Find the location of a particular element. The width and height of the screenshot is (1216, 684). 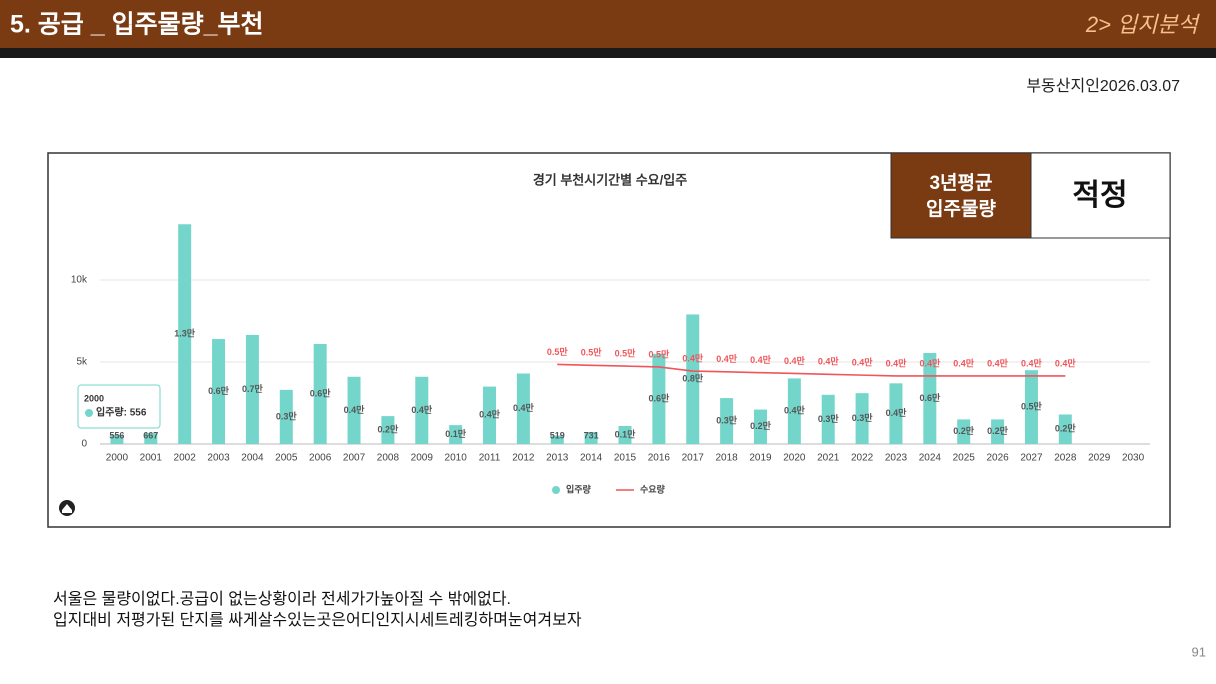

x-tick-label: 2016 is located at coordinates (659, 458).